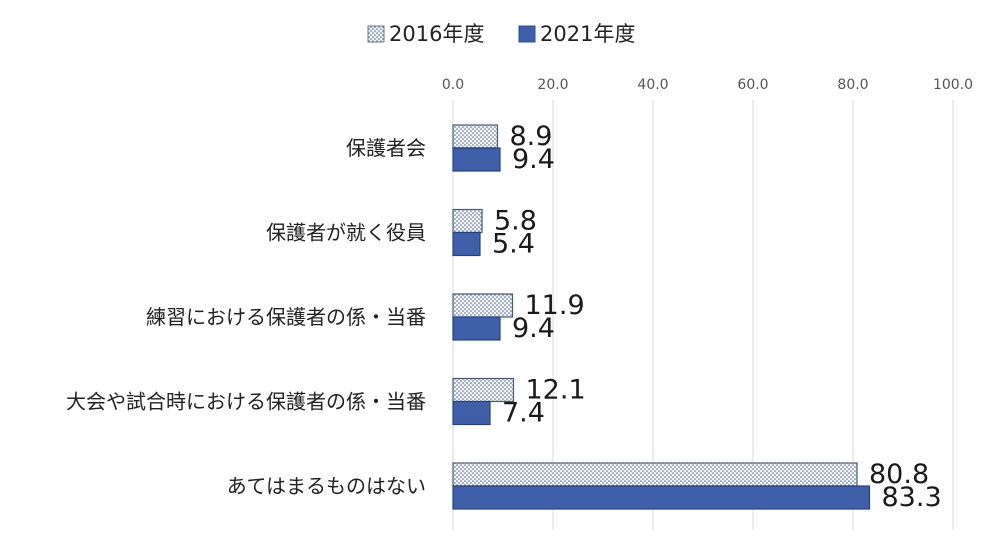  Describe the element at coordinates (386, 148) in the screenshot. I see `category-label: 保護者会` at that location.